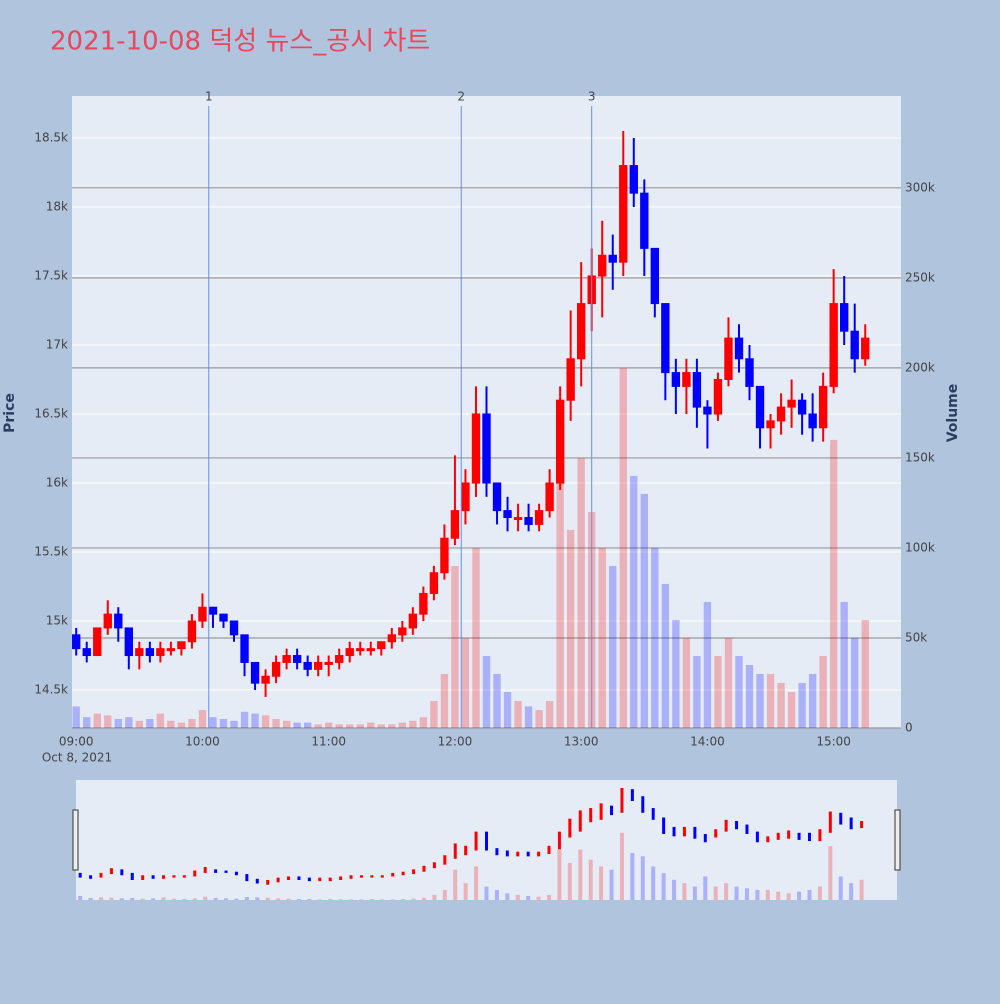 This screenshot has width=1000, height=1004. Describe the element at coordinates (909, 728) in the screenshot. I see `y2-tick-label: 0` at that location.